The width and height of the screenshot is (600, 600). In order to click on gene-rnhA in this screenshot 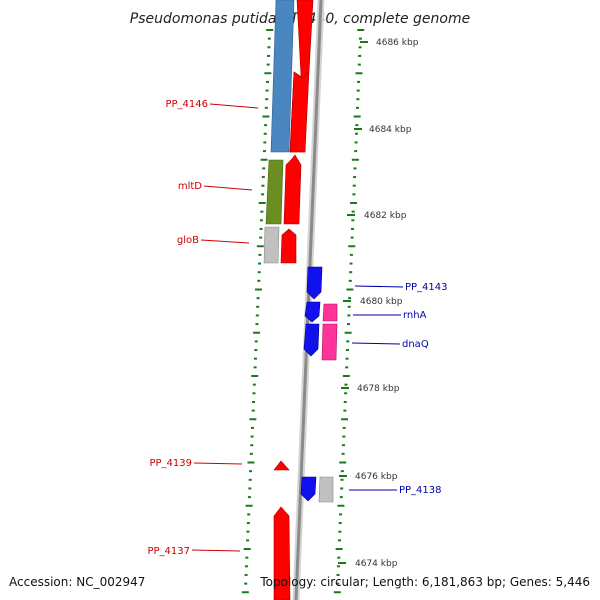, I will do `click(312, 312)`.